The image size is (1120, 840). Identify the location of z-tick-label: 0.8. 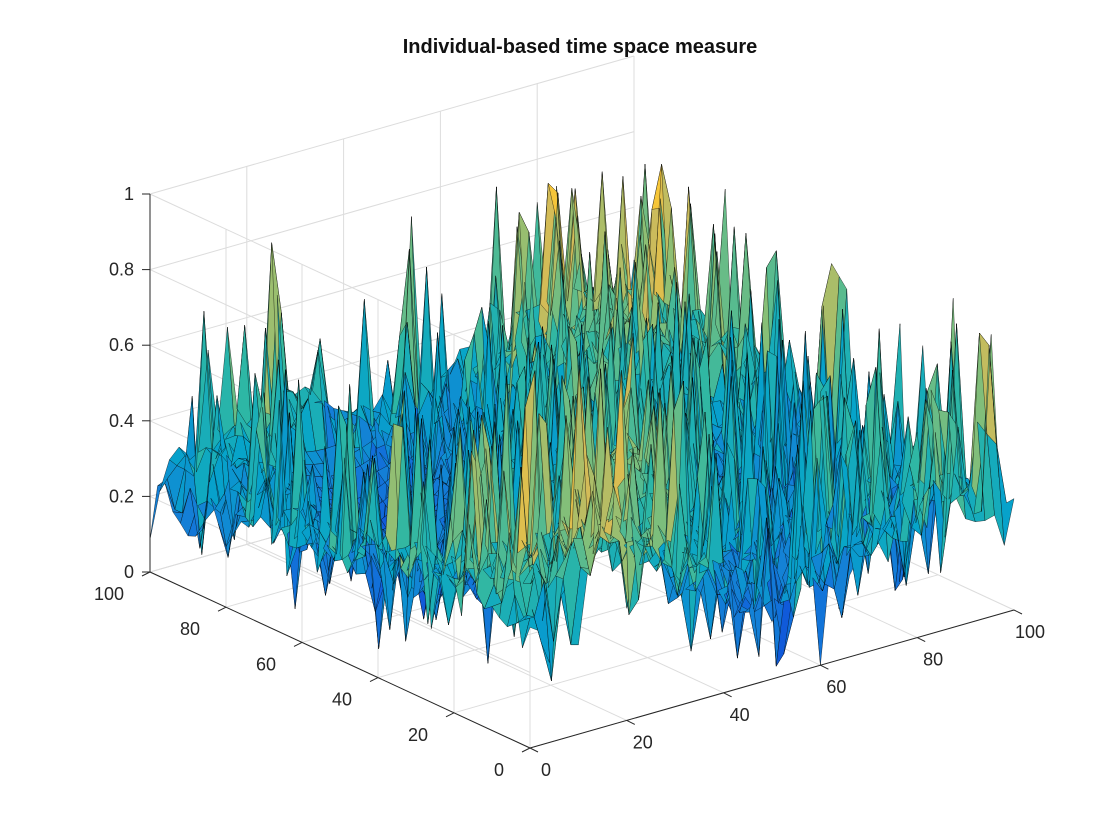
(121, 270).